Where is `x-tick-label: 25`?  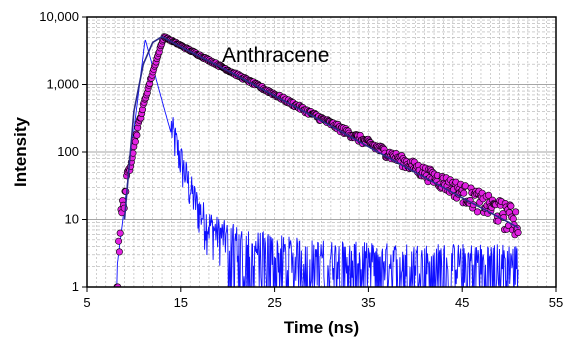
x-tick-label: 25 is located at coordinates (274, 302).